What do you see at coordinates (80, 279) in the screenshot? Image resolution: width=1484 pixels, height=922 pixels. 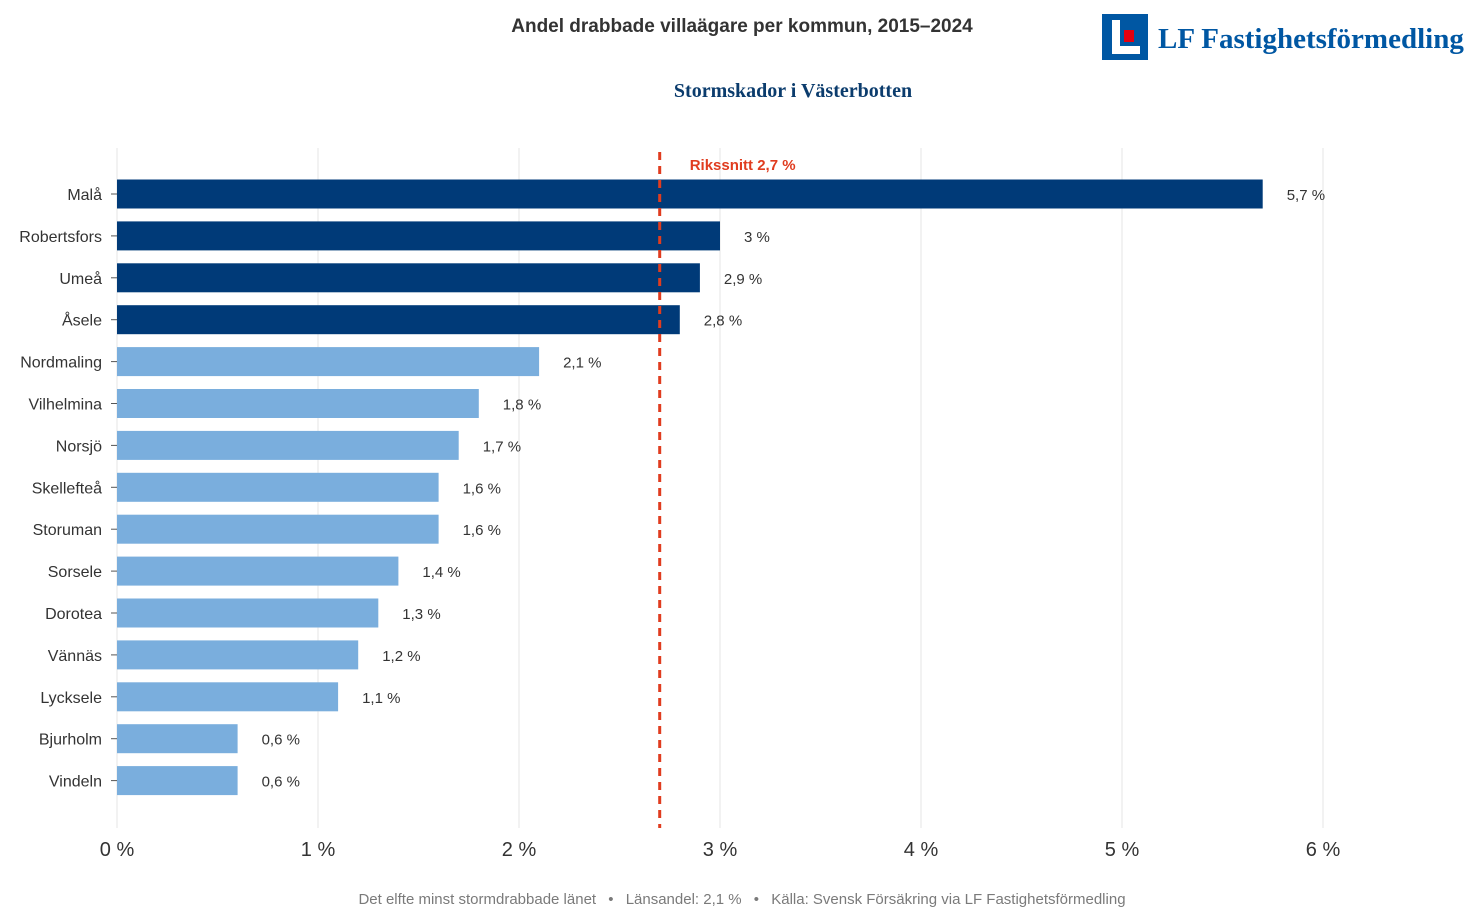 I see `category-label: Umeå` at bounding box center [80, 279].